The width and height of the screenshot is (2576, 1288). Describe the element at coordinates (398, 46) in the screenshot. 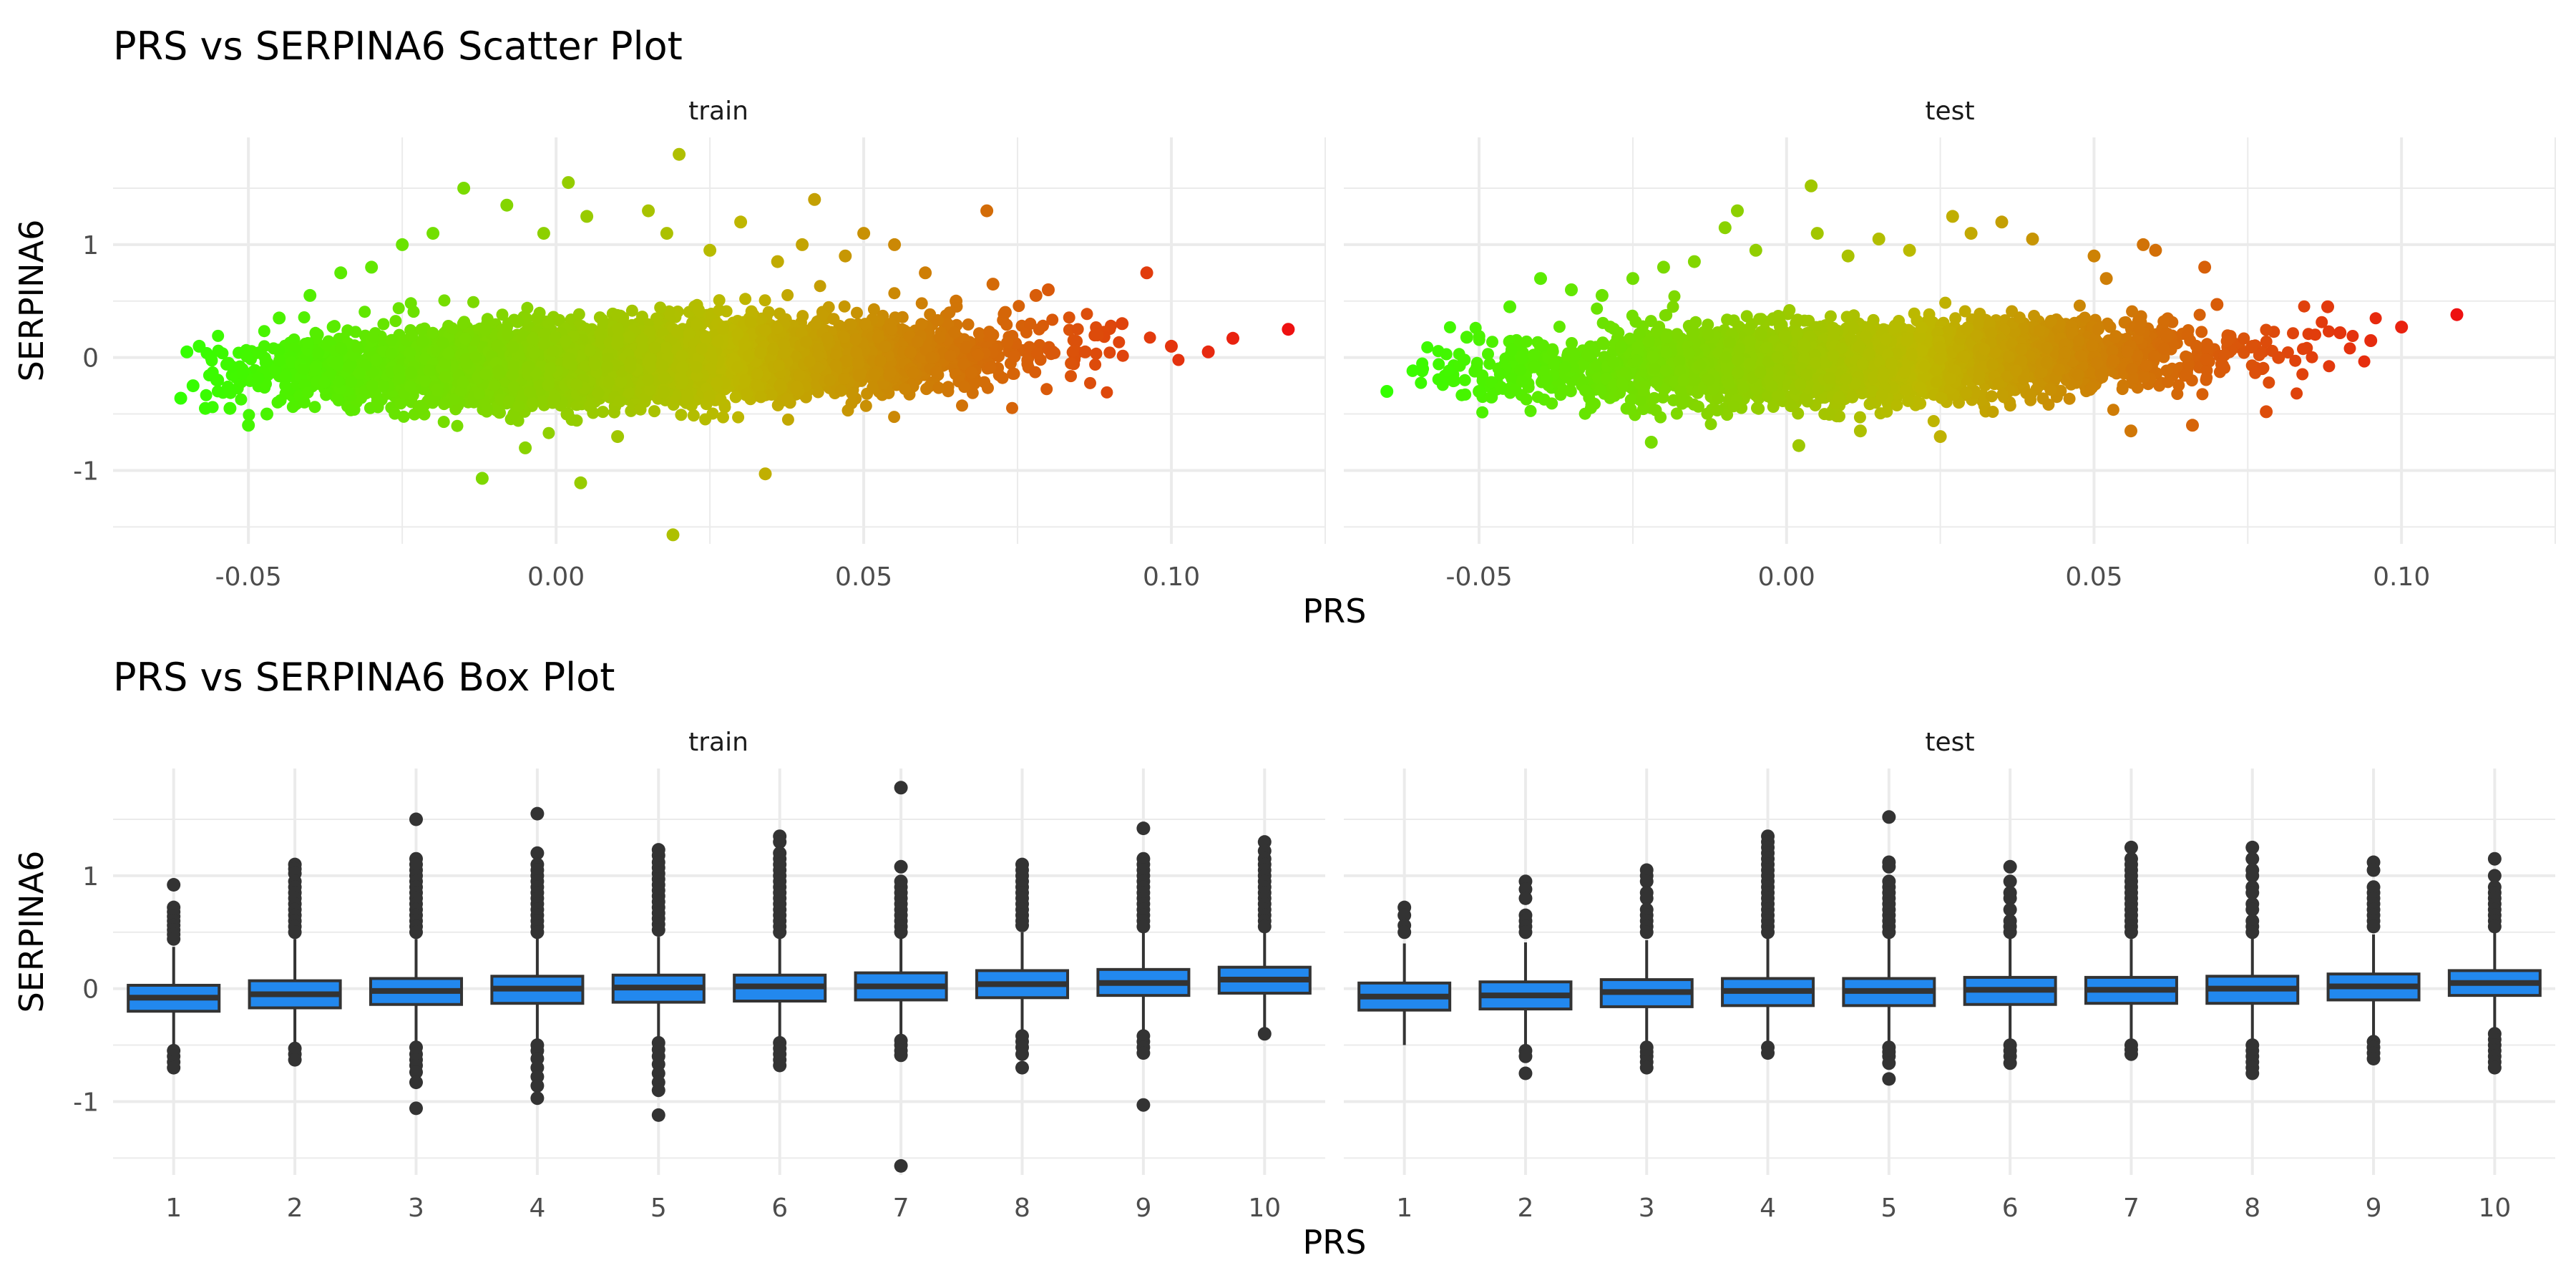

I see `scatter-plot-title: PRS vs SERPINA6 Scatter Plot` at that location.